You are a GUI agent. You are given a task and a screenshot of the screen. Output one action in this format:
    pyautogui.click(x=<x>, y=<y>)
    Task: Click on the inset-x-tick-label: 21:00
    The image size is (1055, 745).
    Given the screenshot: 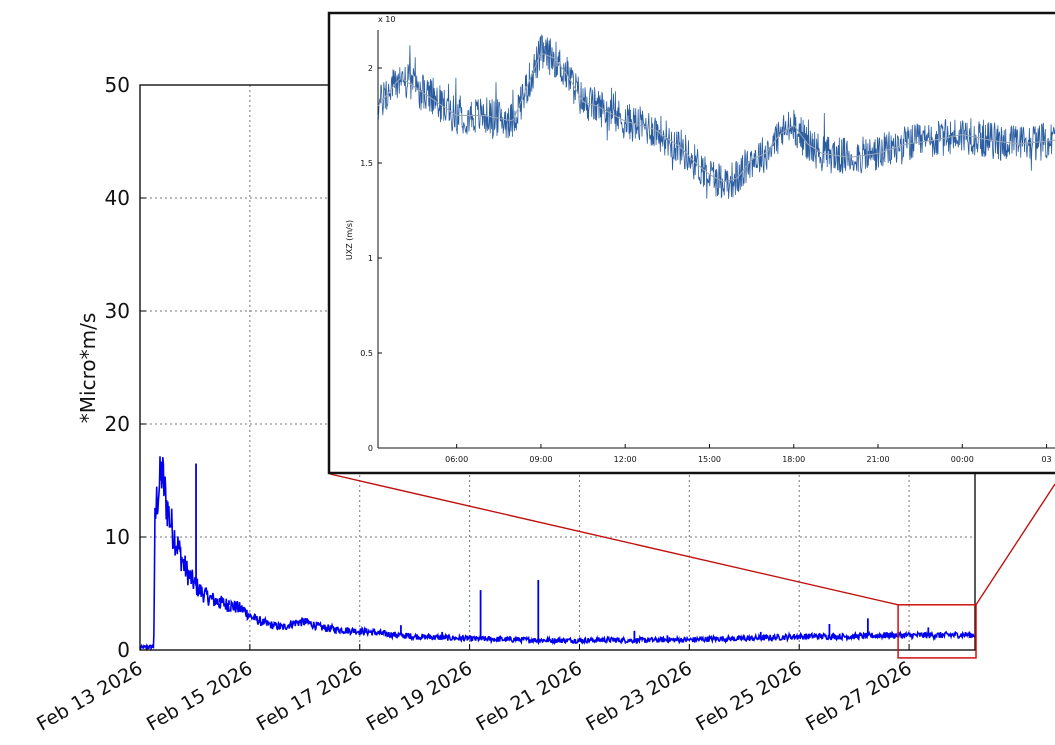 What is the action you would take?
    pyautogui.click(x=877, y=459)
    